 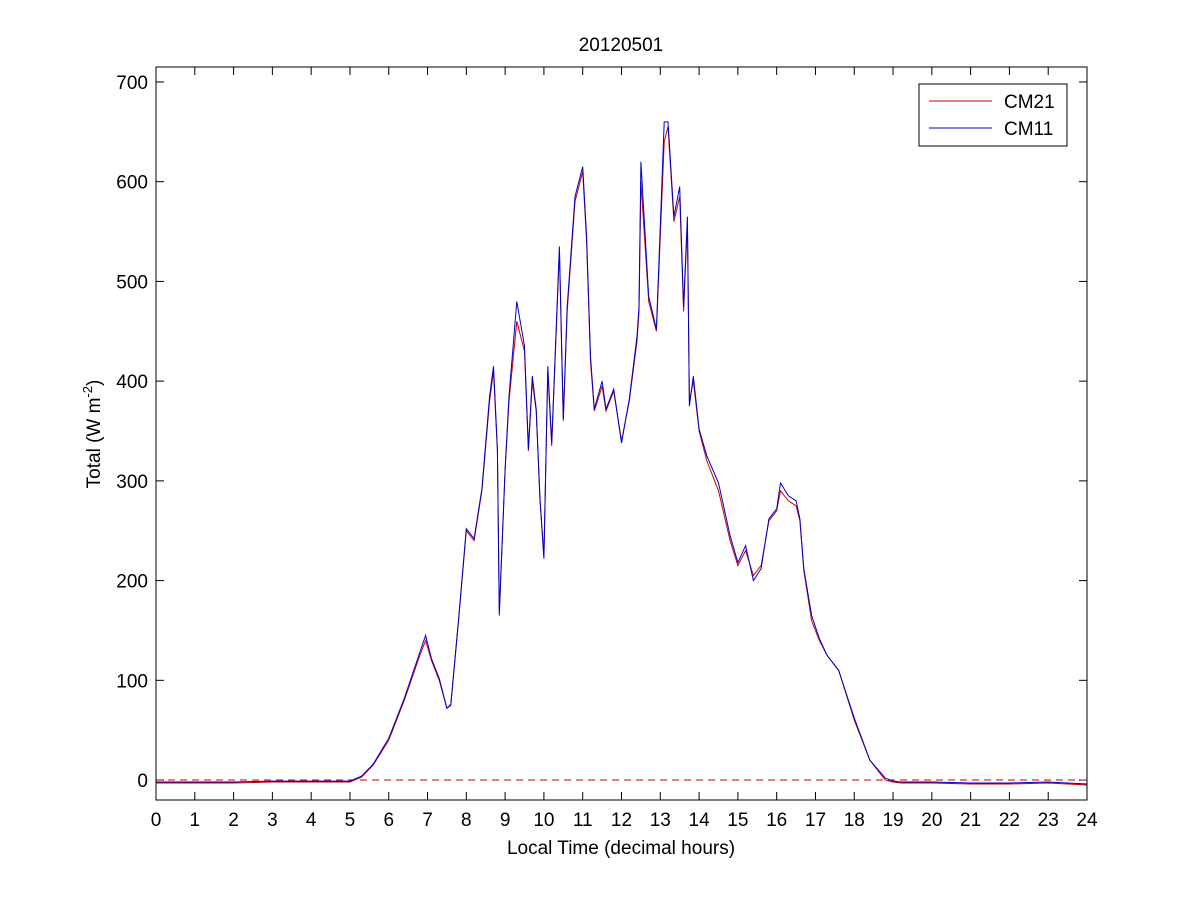 I want to click on y-axis-label: Total (W m-2), so click(x=92, y=434).